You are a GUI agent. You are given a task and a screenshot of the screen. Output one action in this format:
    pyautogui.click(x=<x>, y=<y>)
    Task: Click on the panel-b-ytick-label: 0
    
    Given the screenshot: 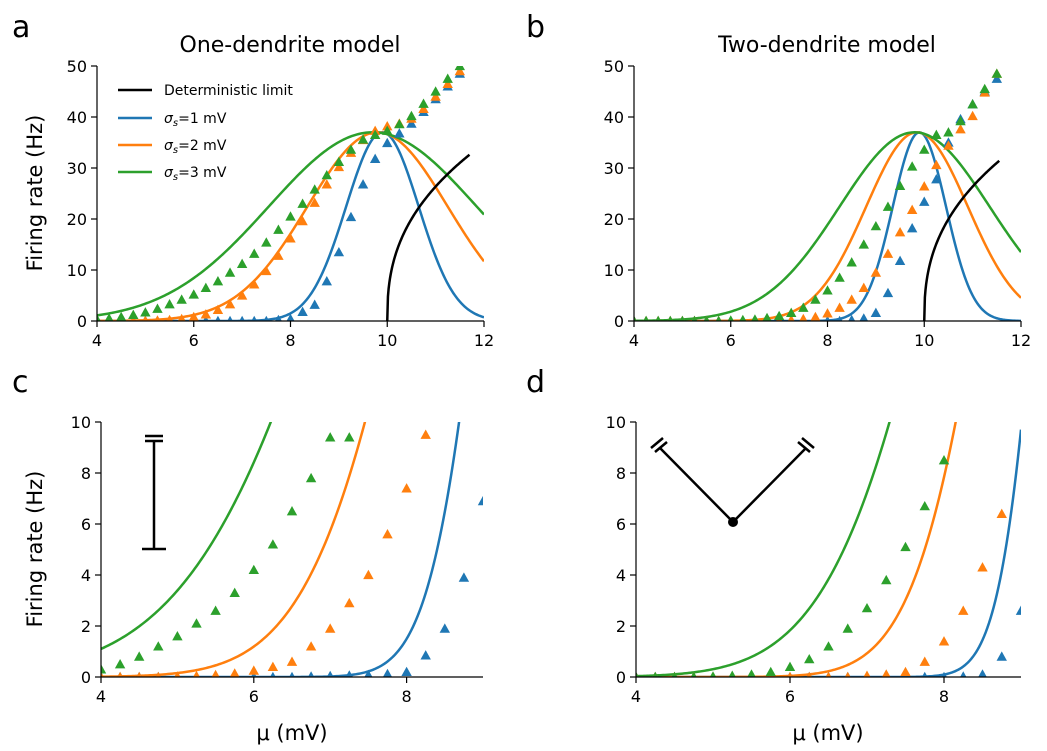 What is the action you would take?
    pyautogui.click(x=619, y=321)
    